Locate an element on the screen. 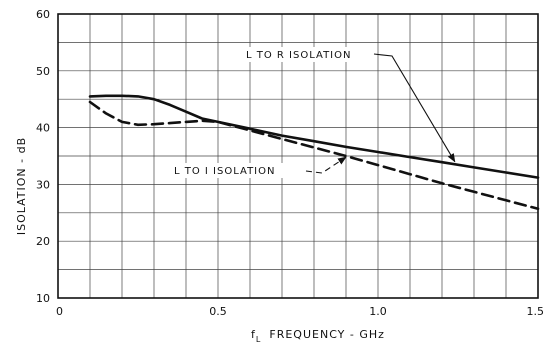  y-tick-label: 30 is located at coordinates (43, 184).